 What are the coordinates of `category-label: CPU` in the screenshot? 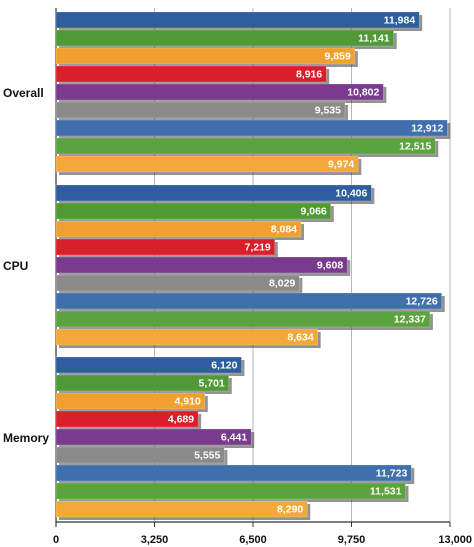 It's located at (15, 266).